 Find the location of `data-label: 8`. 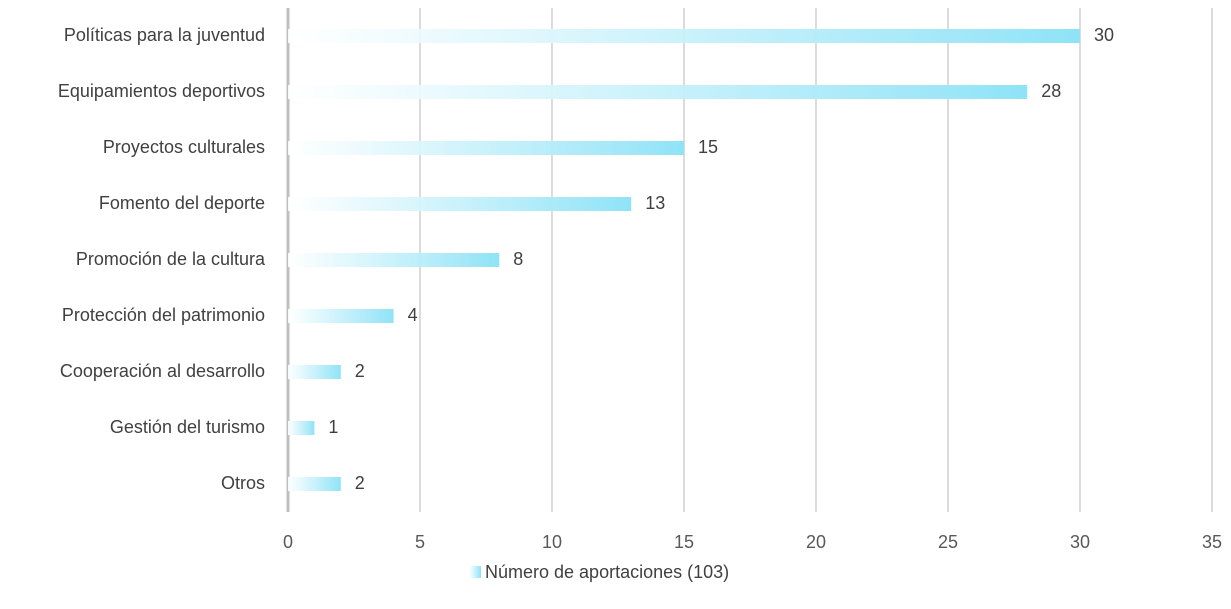

data-label: 8 is located at coordinates (518, 259).